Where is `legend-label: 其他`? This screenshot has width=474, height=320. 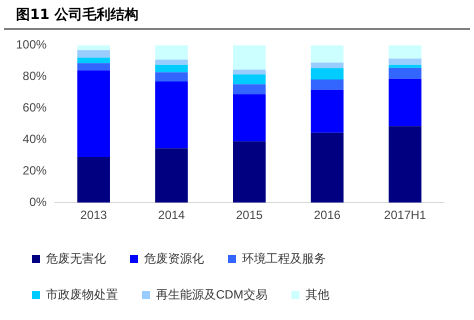
legend-label: 其他 is located at coordinates (317, 294).